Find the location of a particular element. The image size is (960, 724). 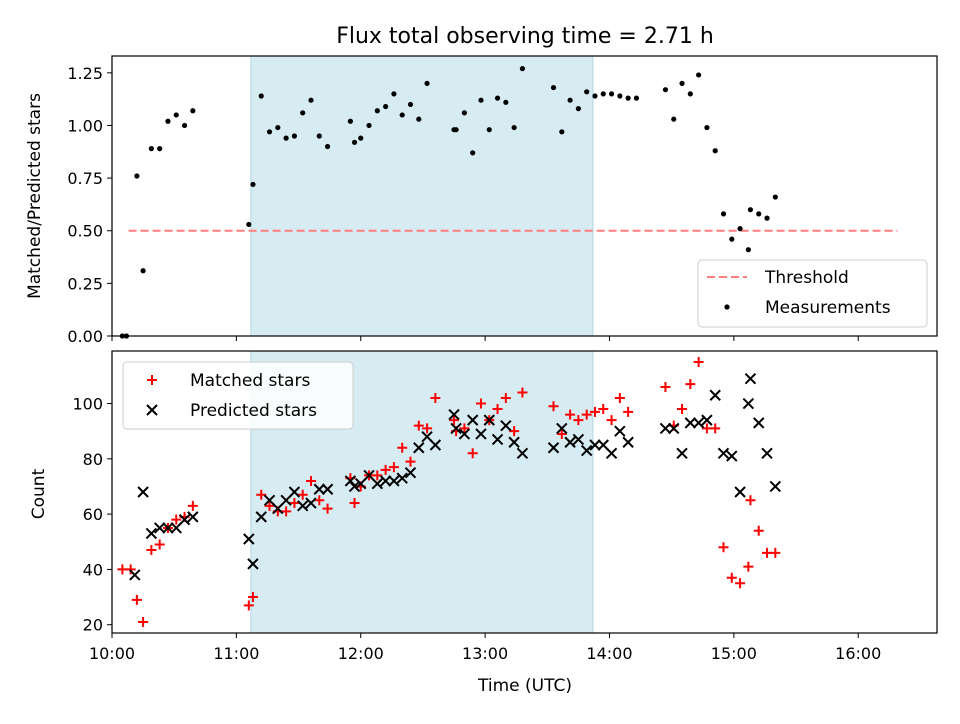

legend-matched-swatch is located at coordinates (152, 380).